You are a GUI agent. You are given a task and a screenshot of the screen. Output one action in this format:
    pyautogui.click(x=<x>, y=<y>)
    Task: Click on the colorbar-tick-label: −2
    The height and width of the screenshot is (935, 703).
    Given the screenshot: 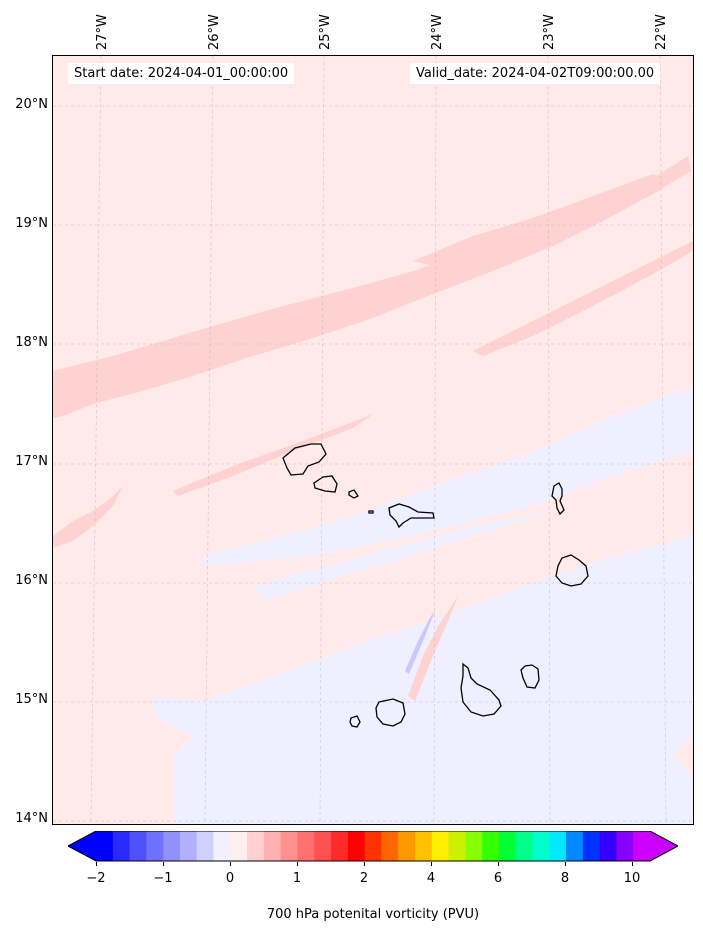 What is the action you would take?
    pyautogui.click(x=96, y=878)
    